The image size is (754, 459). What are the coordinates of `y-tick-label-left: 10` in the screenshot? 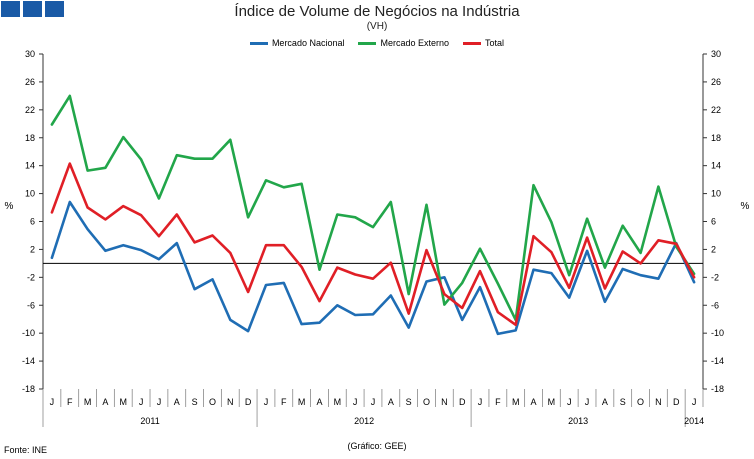 It's located at (30, 194).